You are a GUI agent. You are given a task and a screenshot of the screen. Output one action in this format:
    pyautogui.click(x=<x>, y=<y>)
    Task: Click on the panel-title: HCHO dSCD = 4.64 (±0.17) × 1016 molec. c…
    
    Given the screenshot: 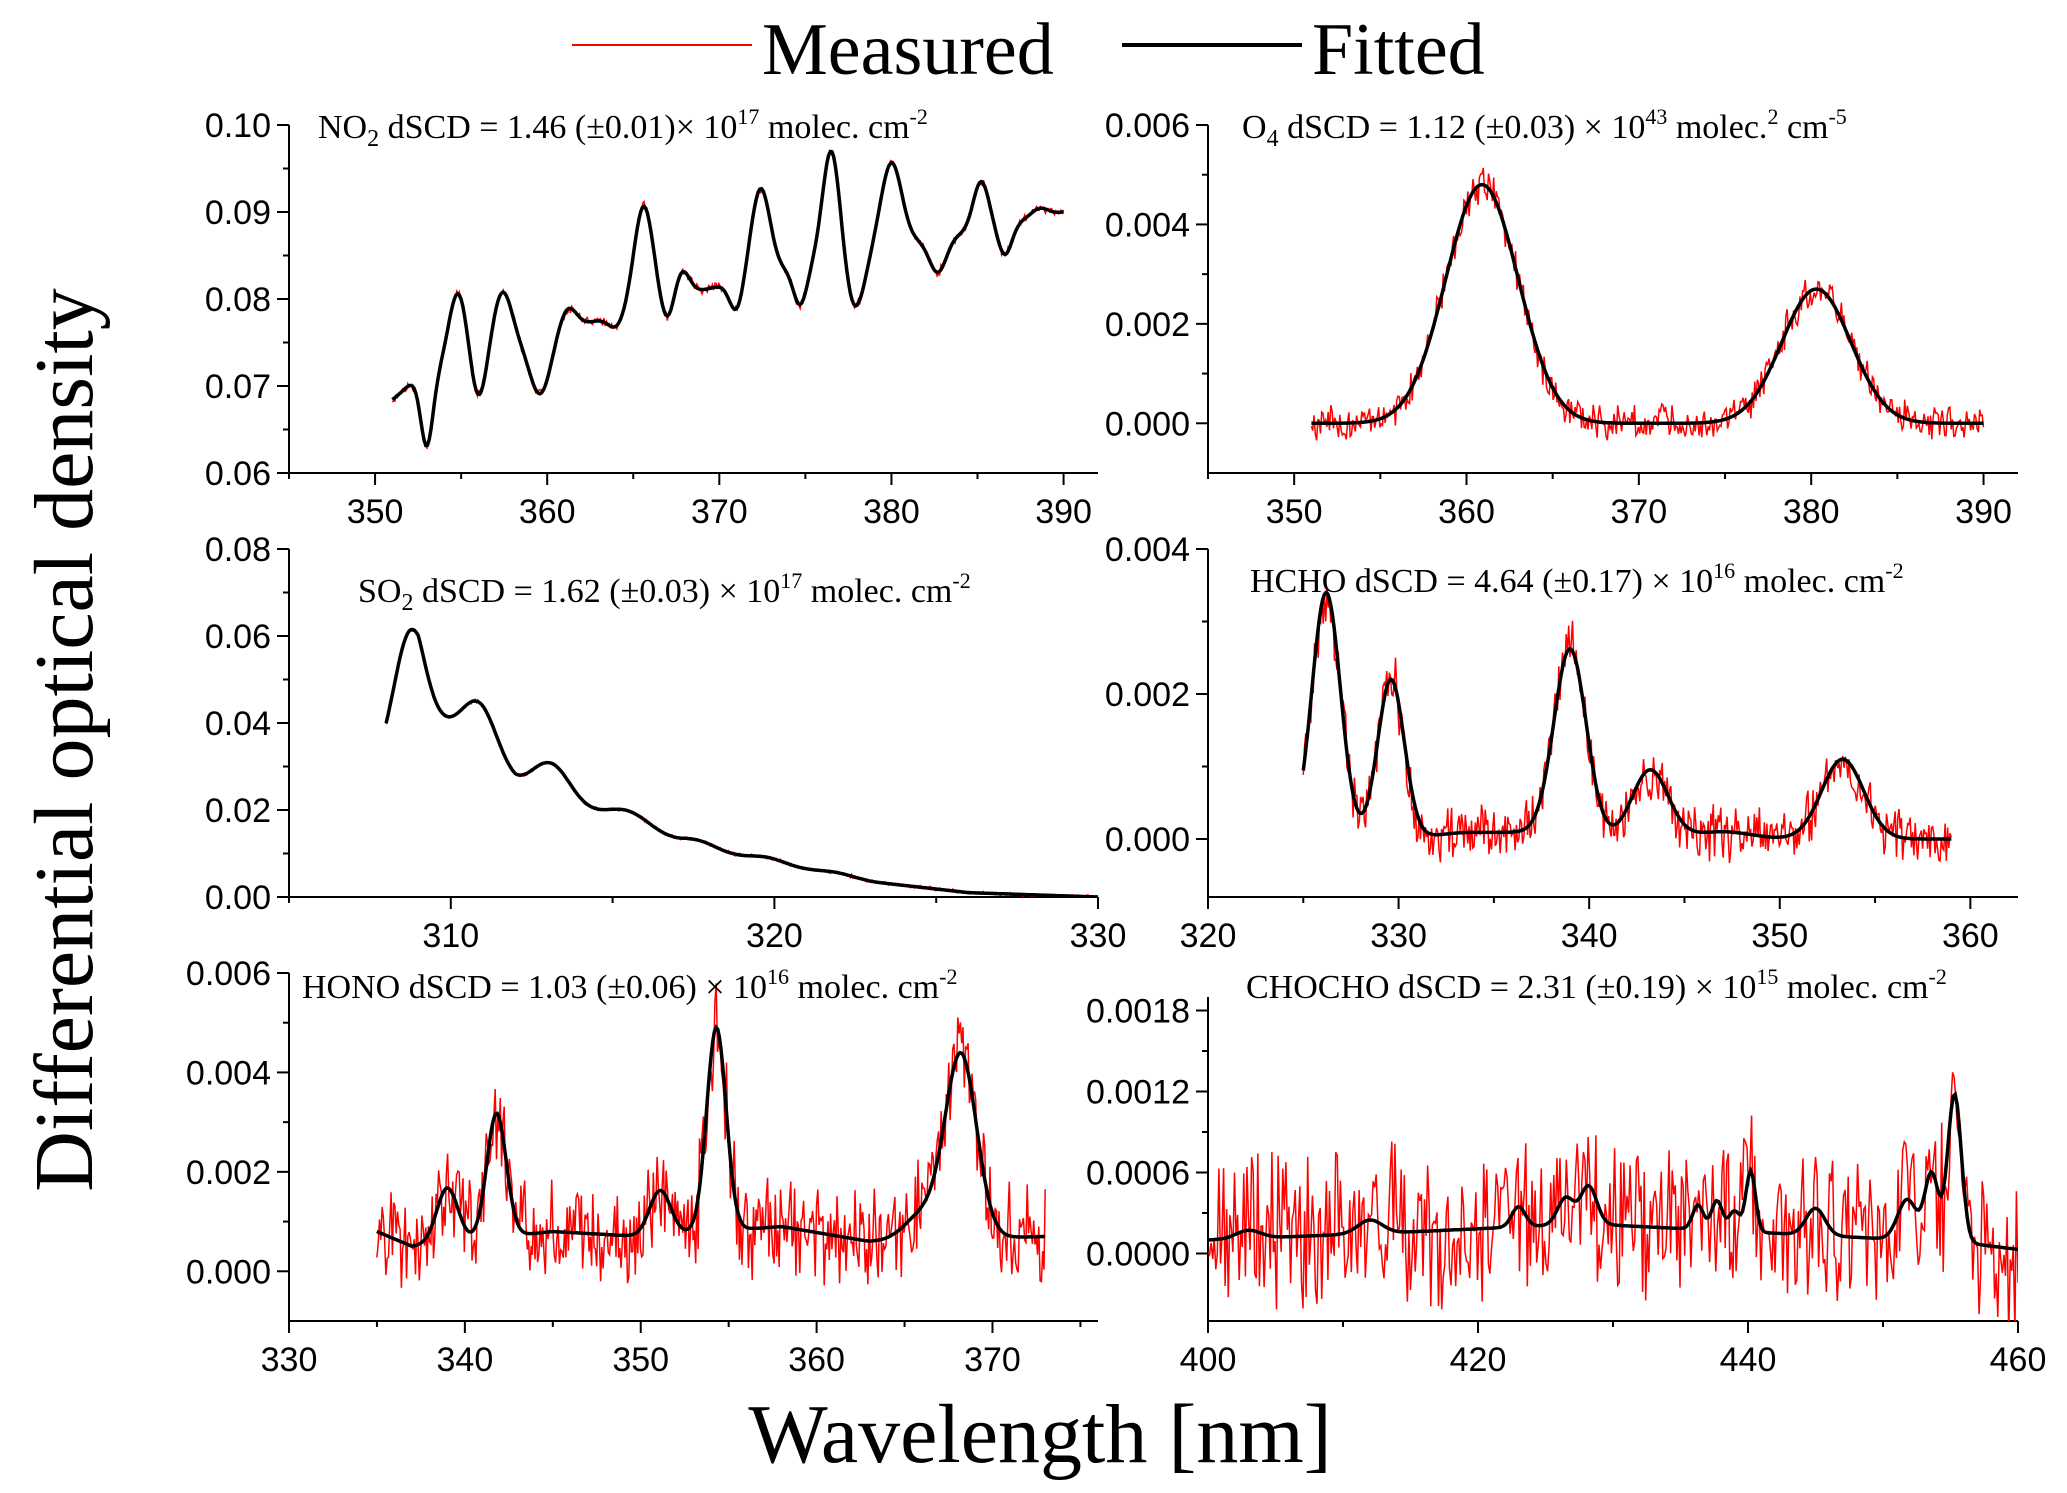 What is the action you would take?
    pyautogui.click(x=1577, y=579)
    